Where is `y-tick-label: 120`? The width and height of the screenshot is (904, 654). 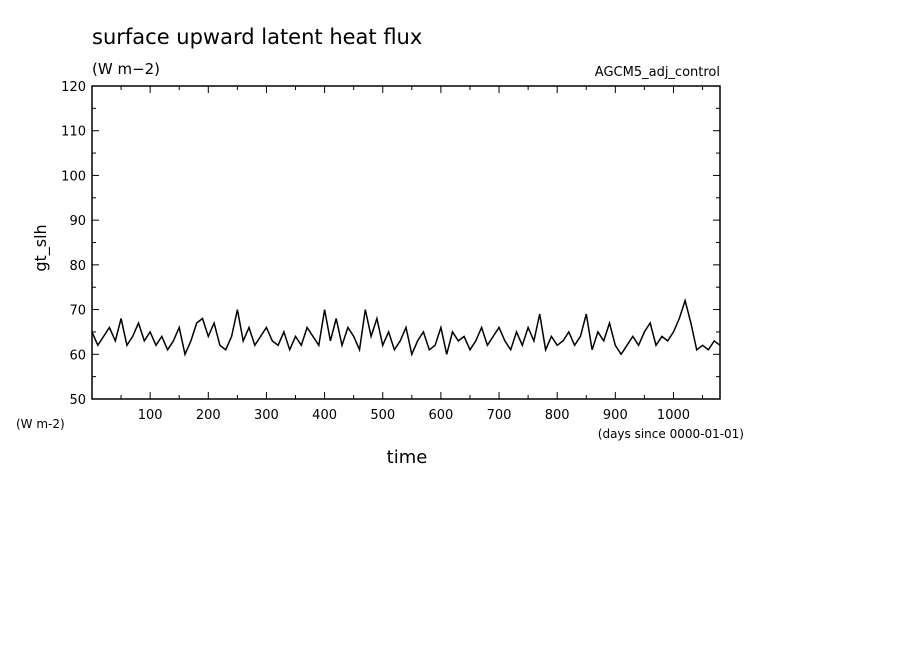
y-tick-label: 120 is located at coordinates (73, 87).